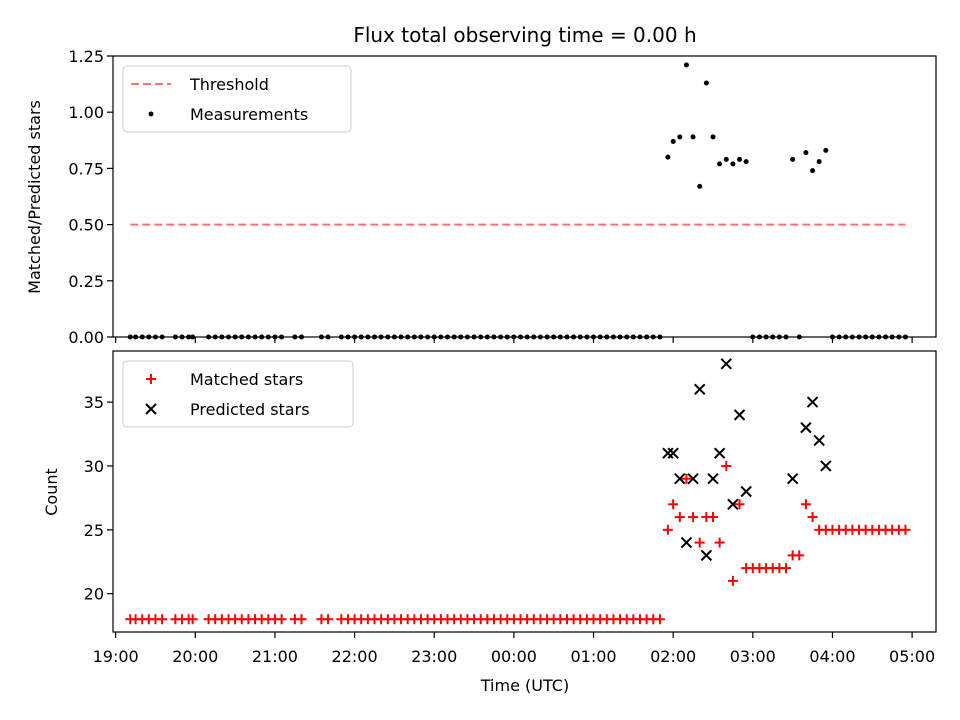  Describe the element at coordinates (151, 114) in the screenshot. I see `legend-measurements-swatch` at that location.